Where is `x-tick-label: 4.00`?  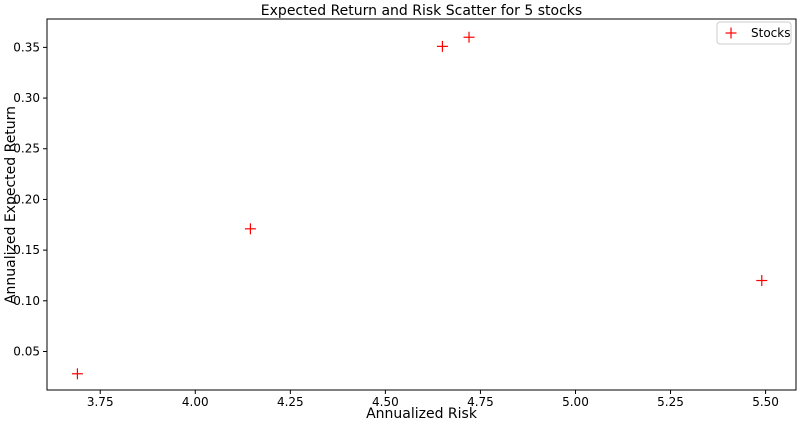
x-tick-label: 4.00 is located at coordinates (195, 402).